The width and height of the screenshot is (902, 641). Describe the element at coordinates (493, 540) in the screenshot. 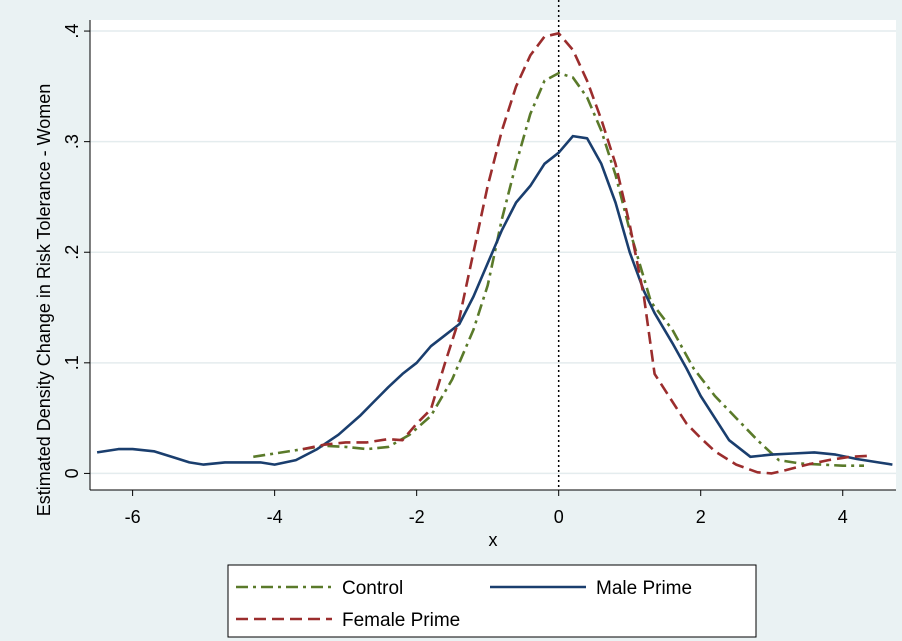

I see `x-axis-label: x` at that location.